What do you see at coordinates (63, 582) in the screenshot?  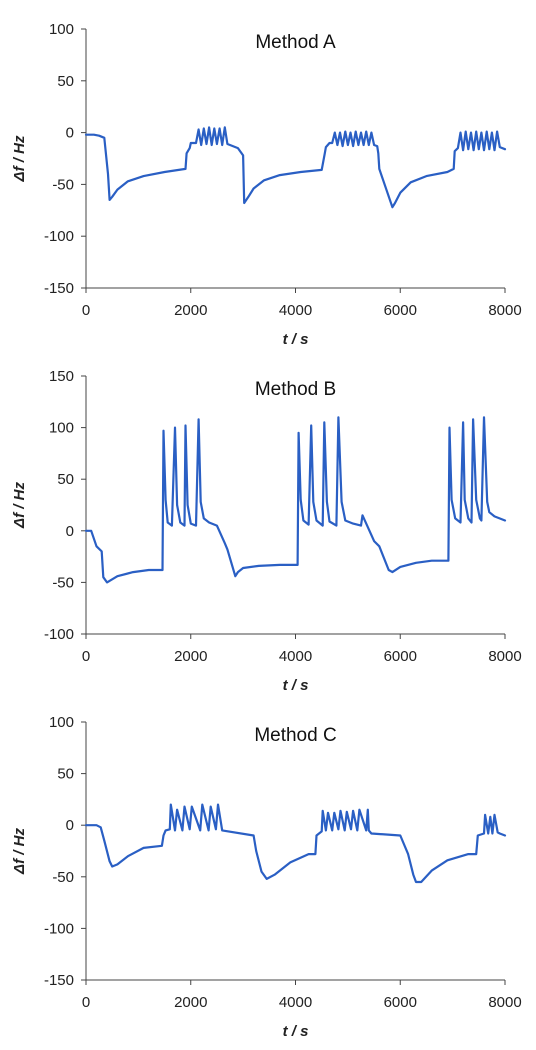 I see `chart-2-y-tick-label: -50` at bounding box center [63, 582].